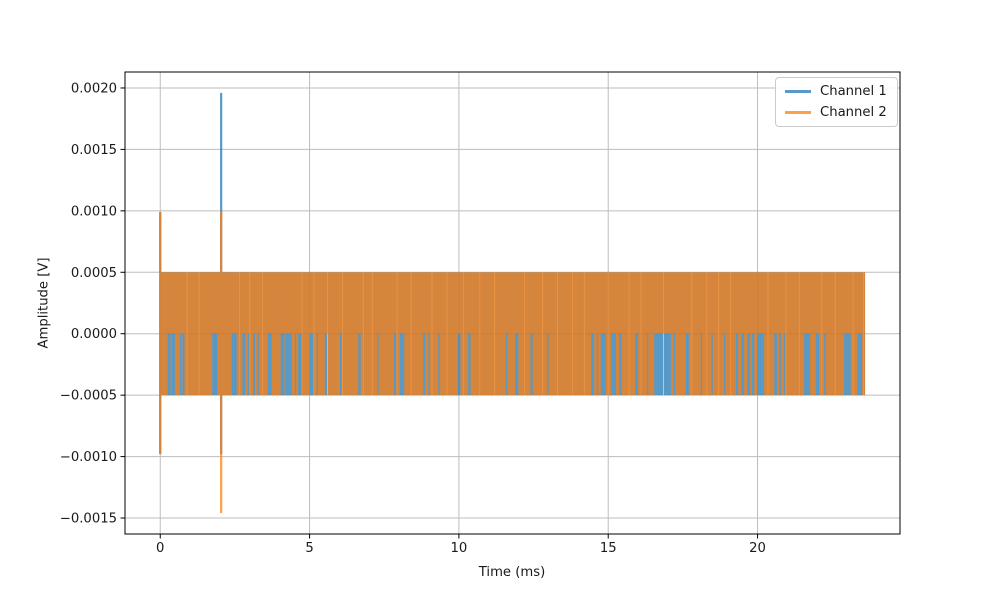 The image size is (1000, 600). What do you see at coordinates (94, 88) in the screenshot?
I see `y-tick-label: 0.0020` at bounding box center [94, 88].